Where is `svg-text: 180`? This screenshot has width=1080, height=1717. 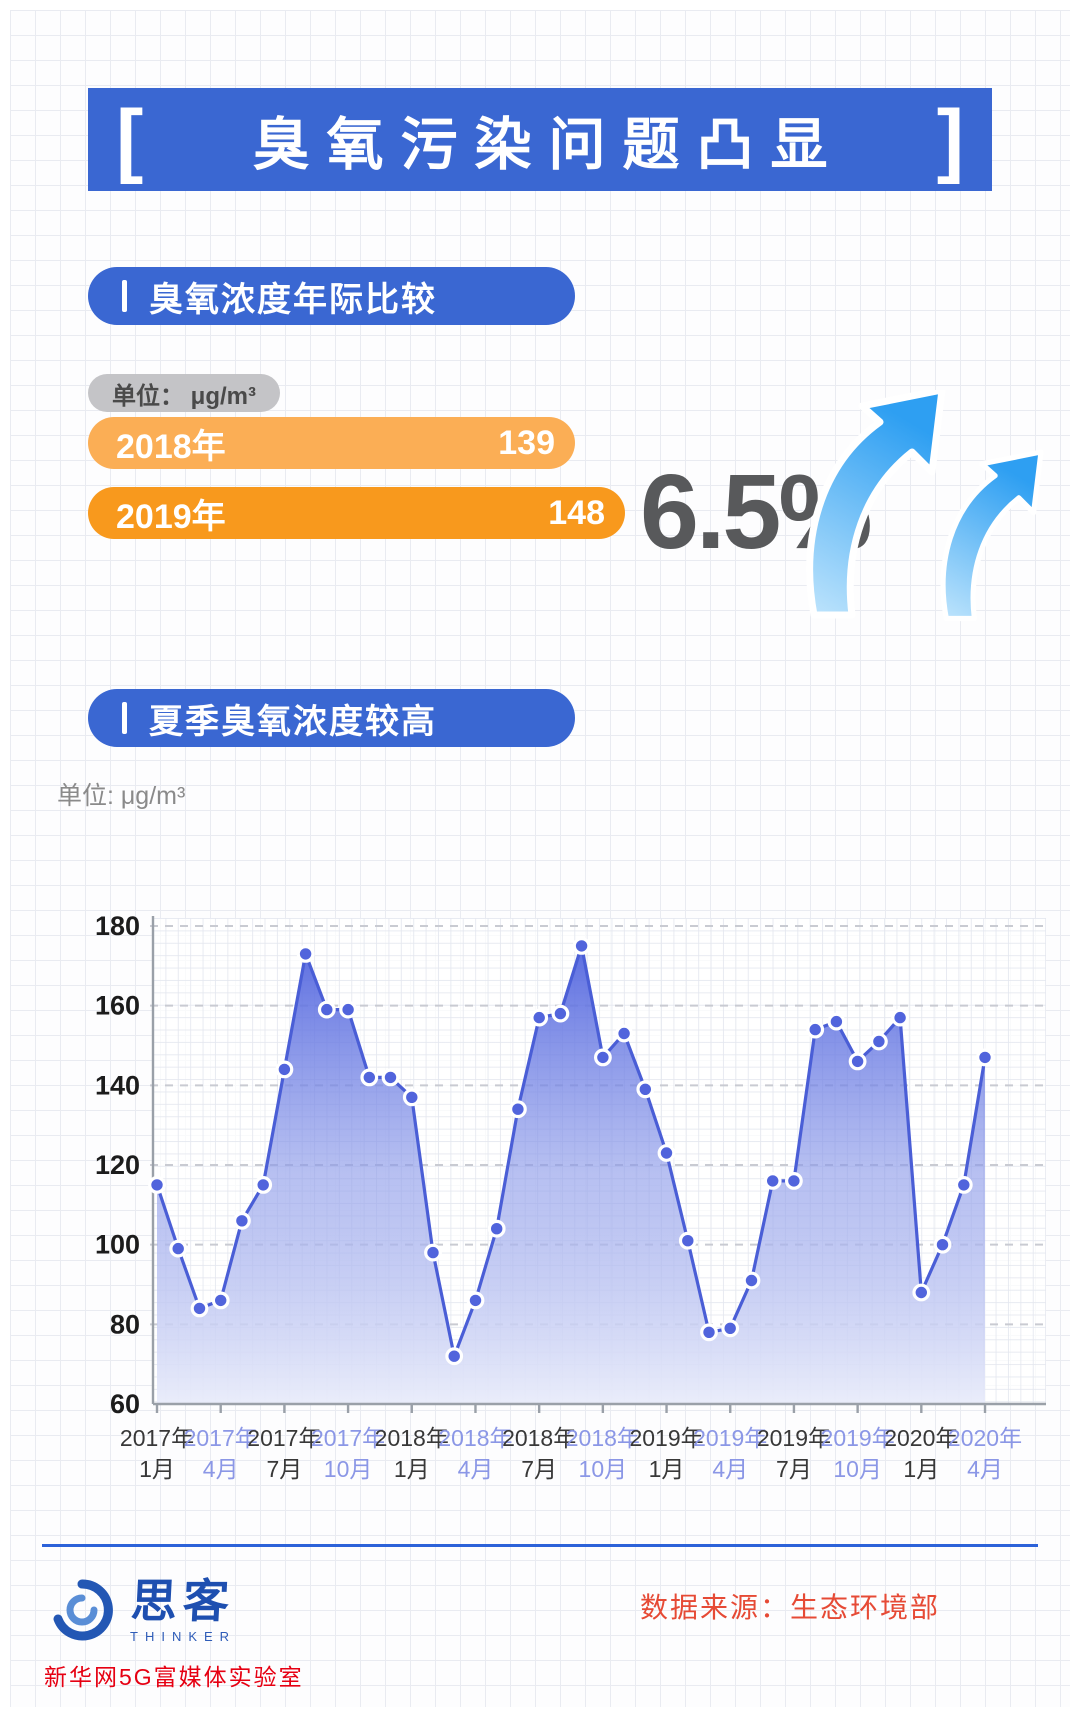 svg-text: 180 is located at coordinates (117, 926).